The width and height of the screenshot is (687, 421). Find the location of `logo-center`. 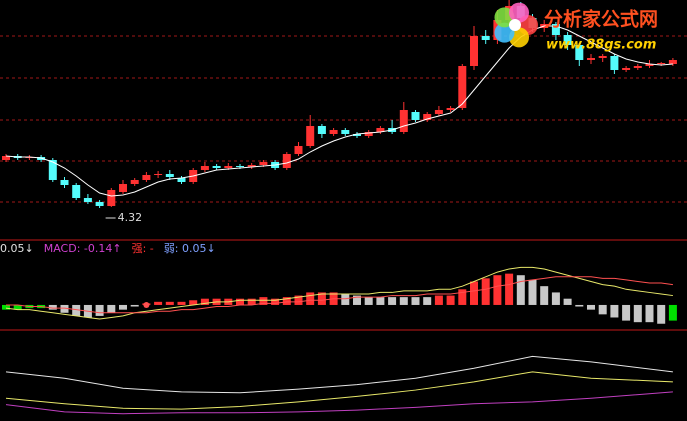

logo-center is located at coordinates (515, 25).